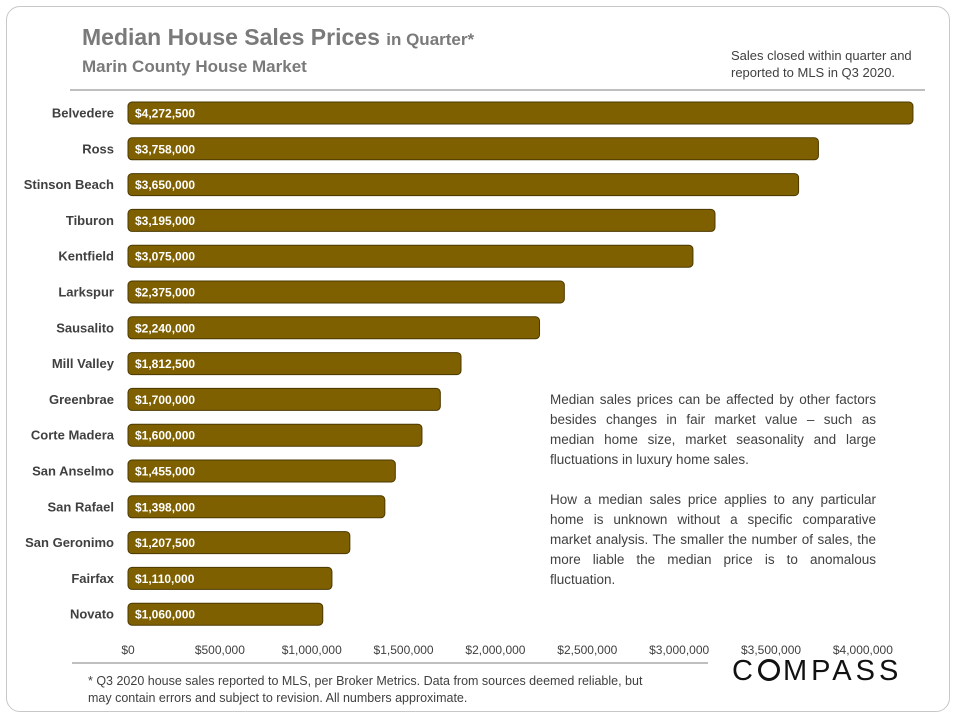 The height and width of the screenshot is (720, 960). What do you see at coordinates (863, 650) in the screenshot?
I see `x-tick-label: $4,000,000` at bounding box center [863, 650].